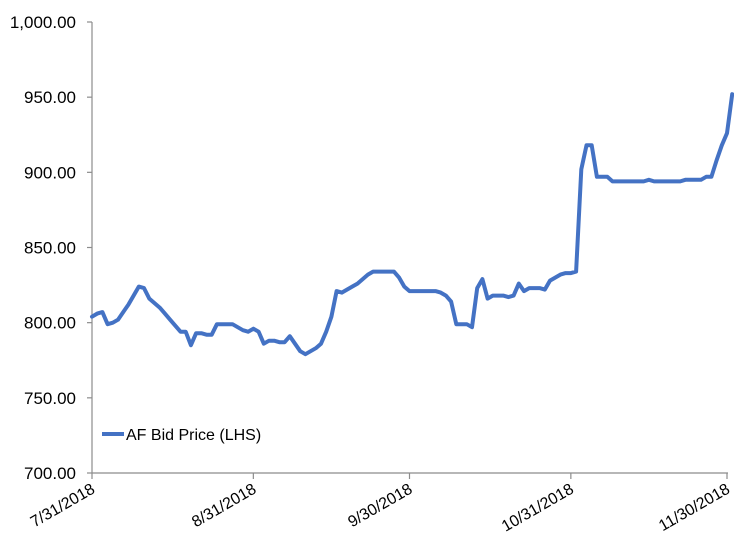 The width and height of the screenshot is (734, 558). I want to click on y-tick-label: 1,000.00, so click(43, 22).